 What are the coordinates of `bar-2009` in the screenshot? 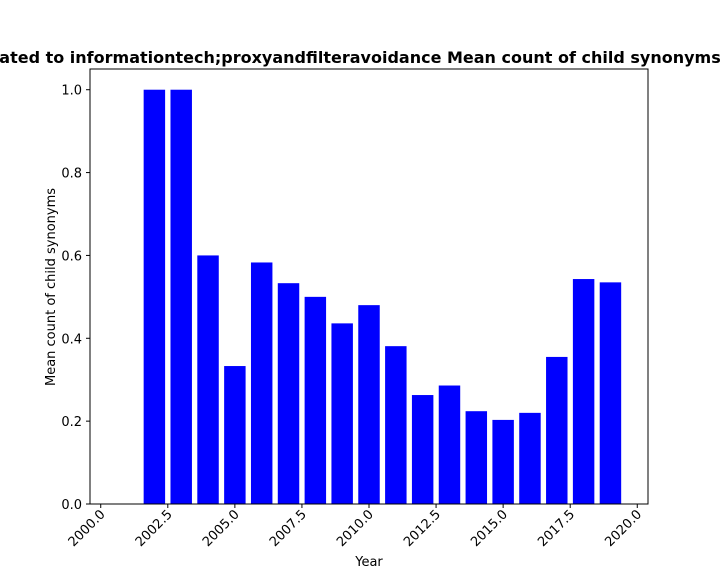 It's located at (342, 413).